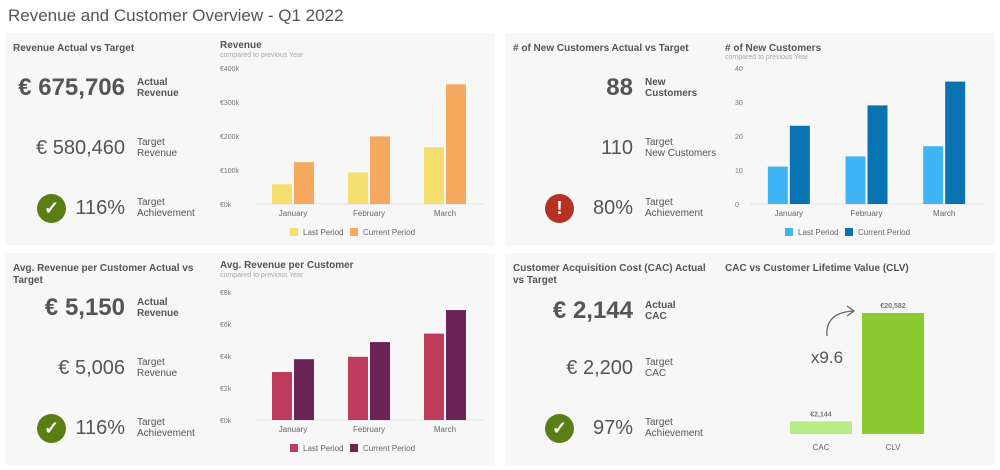 This screenshot has height=470, width=1000. Describe the element at coordinates (612, 428) in the screenshot. I see `achievement-value: 97%` at that location.